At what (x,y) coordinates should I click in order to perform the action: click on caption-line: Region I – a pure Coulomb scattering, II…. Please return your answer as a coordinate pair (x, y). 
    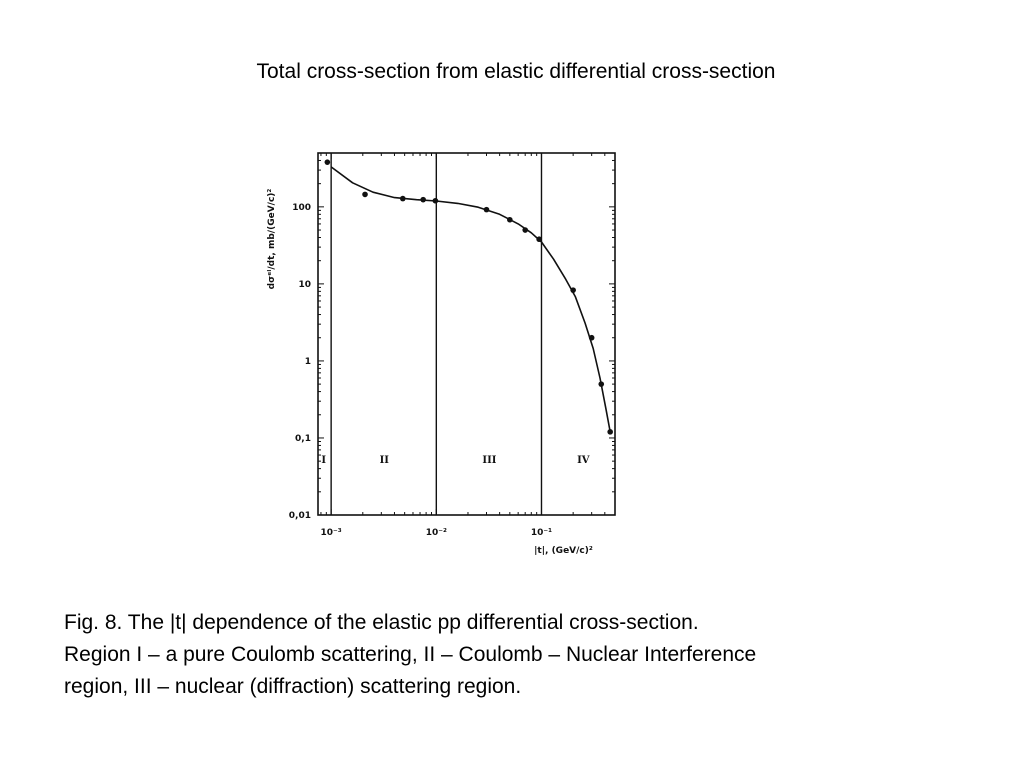
    Looking at the image, I should click on (410, 654).